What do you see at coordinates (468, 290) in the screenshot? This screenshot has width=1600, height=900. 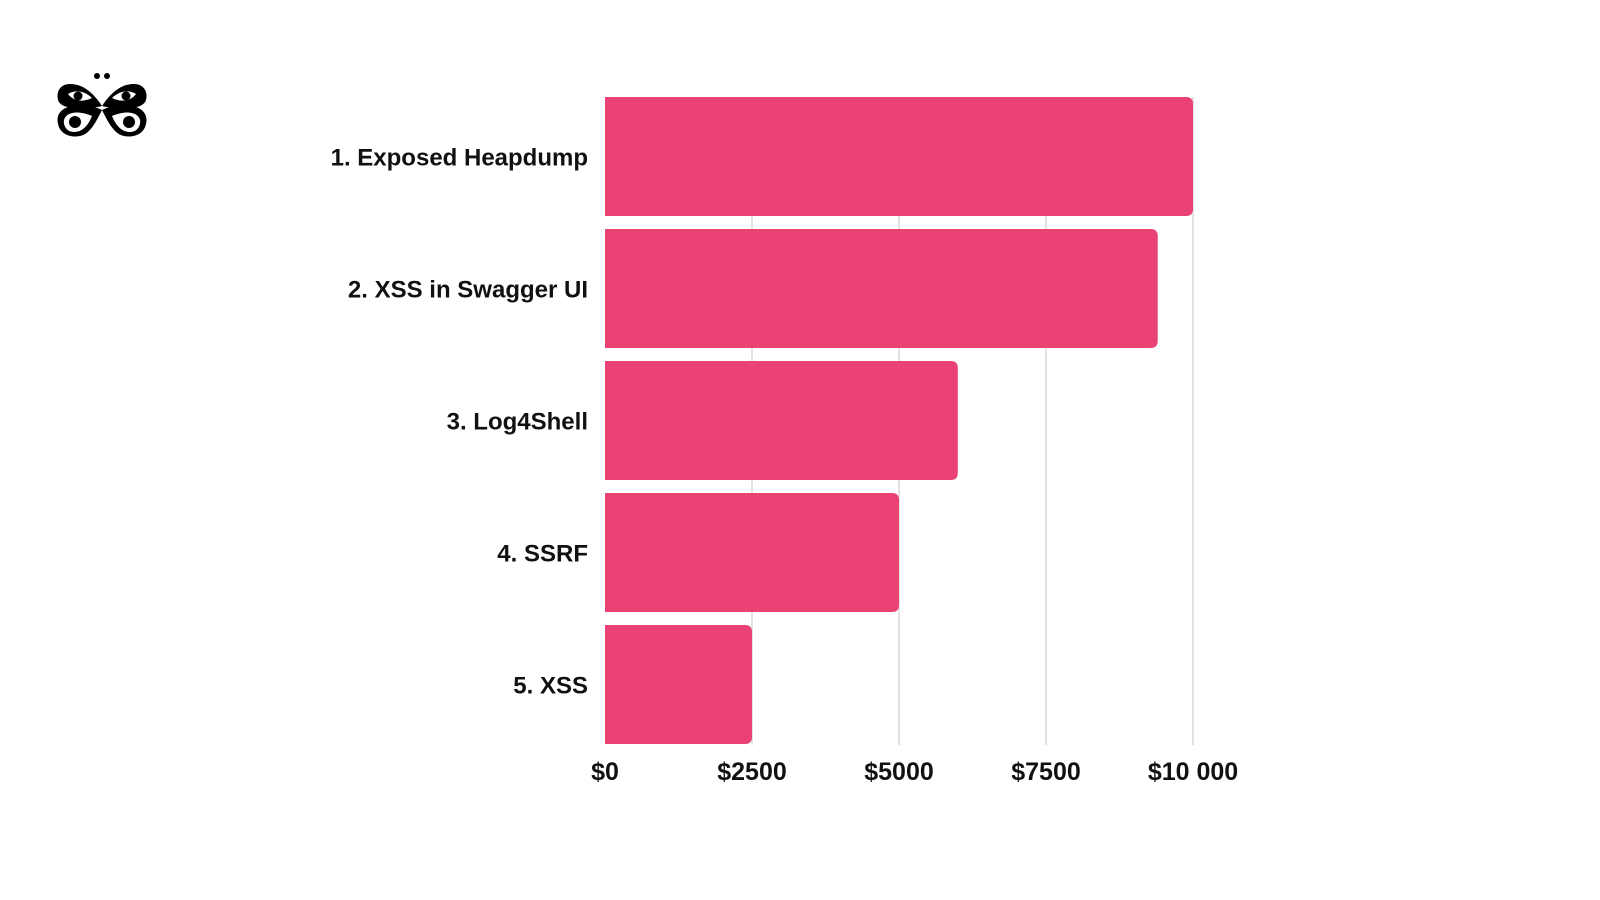 I see `category-label: 2. XSS in Swagger UI` at bounding box center [468, 290].